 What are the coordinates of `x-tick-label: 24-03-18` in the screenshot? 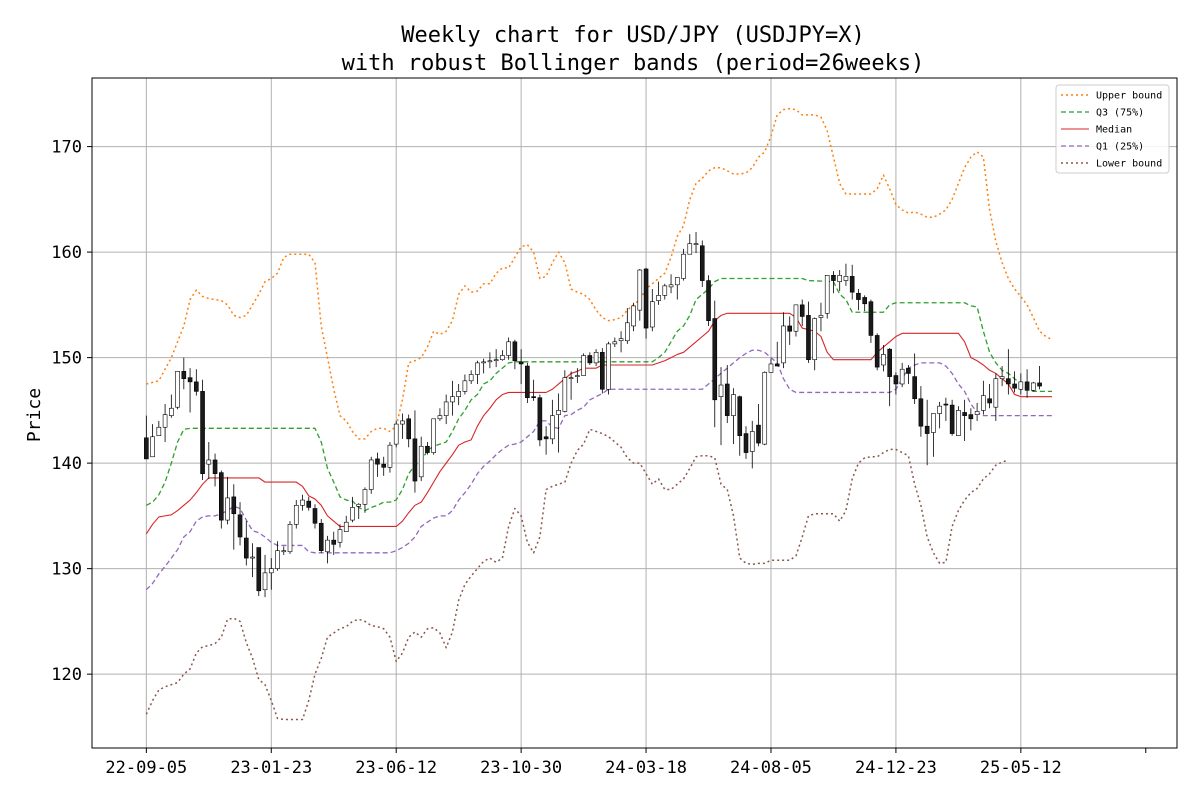 It's located at (646, 768).